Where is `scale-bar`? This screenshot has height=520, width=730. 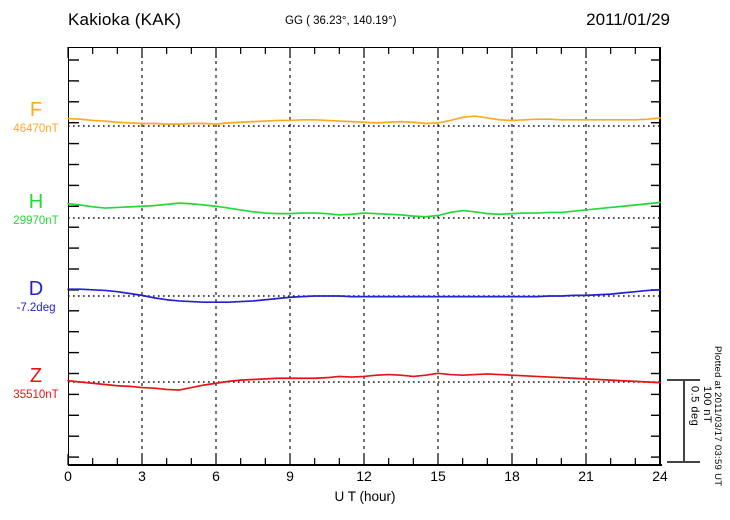 scale-bar is located at coordinates (684, 421).